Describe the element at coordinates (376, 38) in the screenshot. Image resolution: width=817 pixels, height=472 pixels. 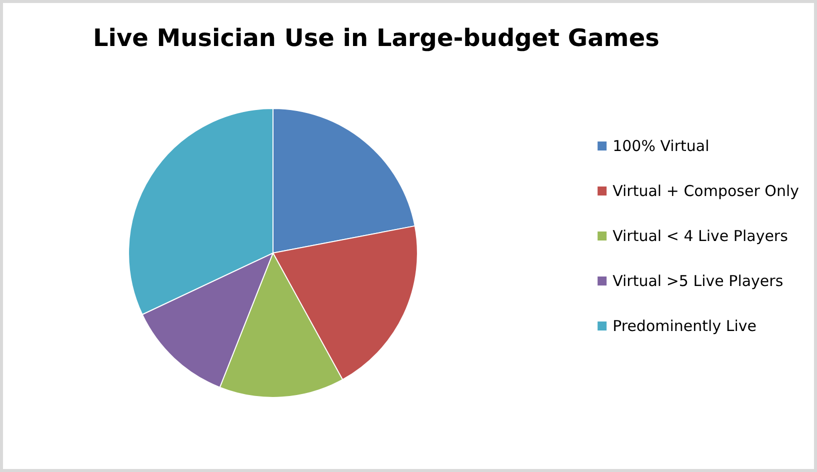
I see `chart-title: Live Musician Use in Large-budget Games` at that location.